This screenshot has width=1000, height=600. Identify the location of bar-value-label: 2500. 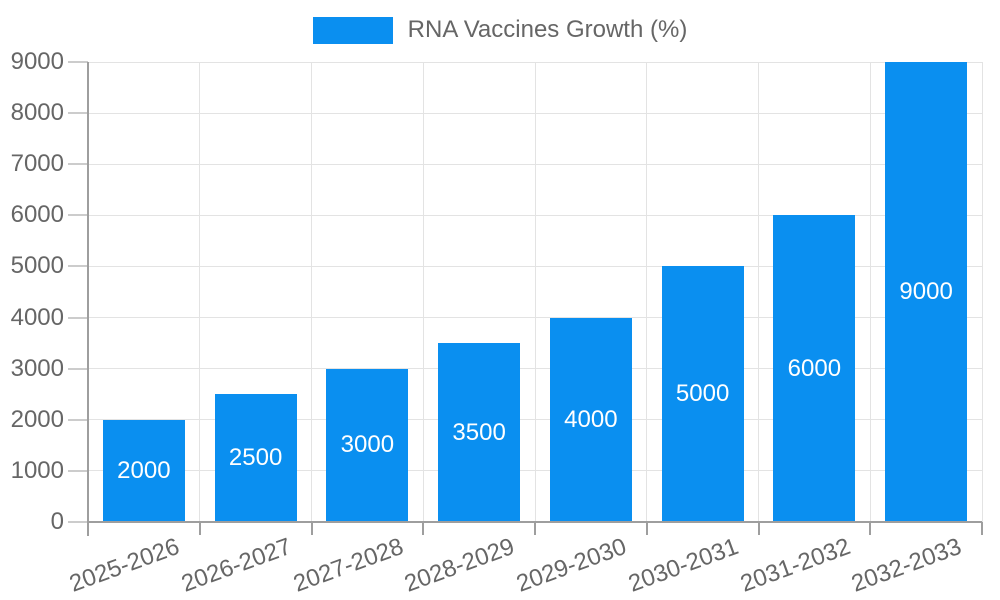
(255, 458).